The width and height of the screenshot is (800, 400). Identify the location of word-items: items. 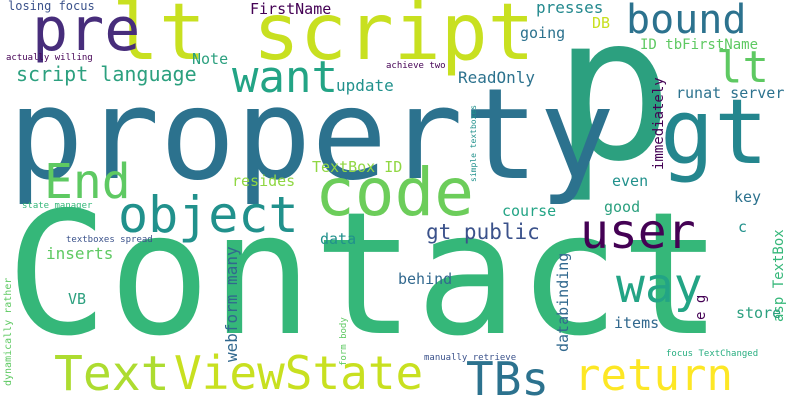
(637, 323).